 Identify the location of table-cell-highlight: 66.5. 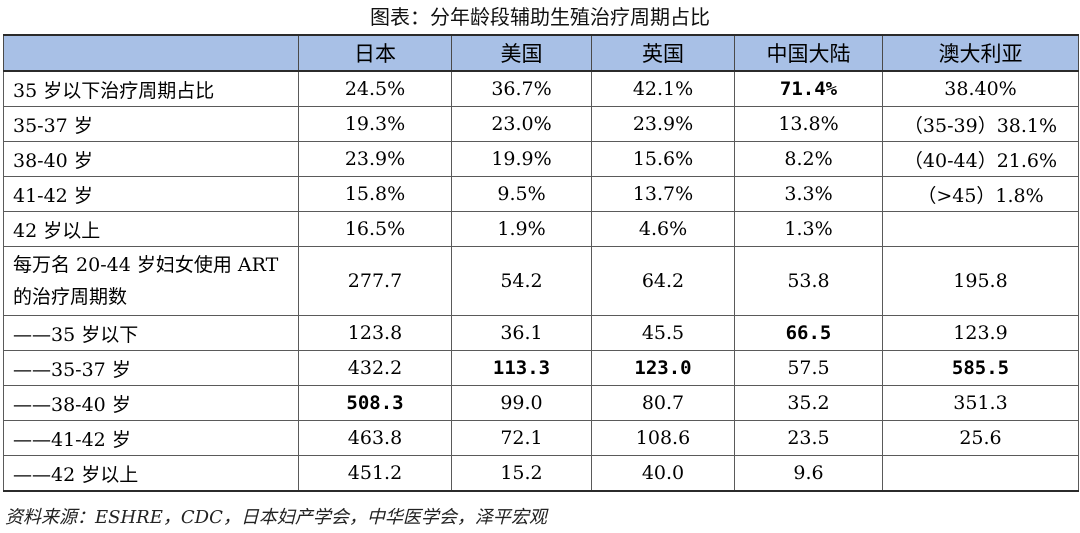
(808, 333).